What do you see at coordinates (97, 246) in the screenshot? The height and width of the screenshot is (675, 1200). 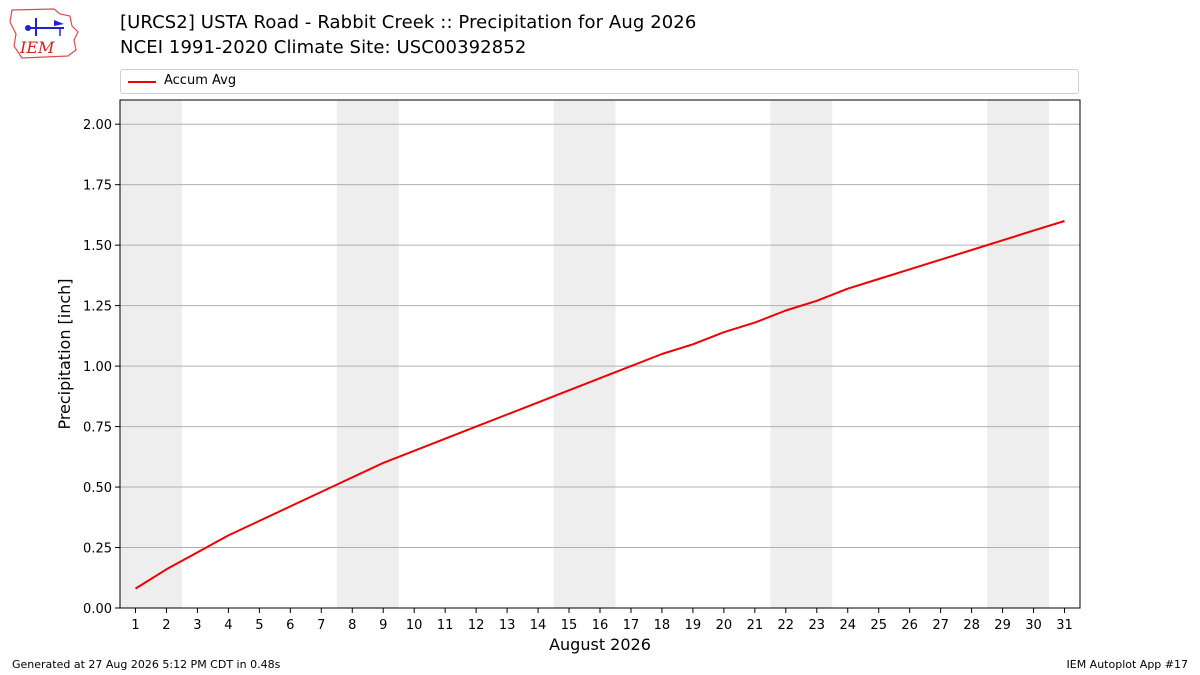 I see `y-tick-label-6: 1.50` at bounding box center [97, 246].